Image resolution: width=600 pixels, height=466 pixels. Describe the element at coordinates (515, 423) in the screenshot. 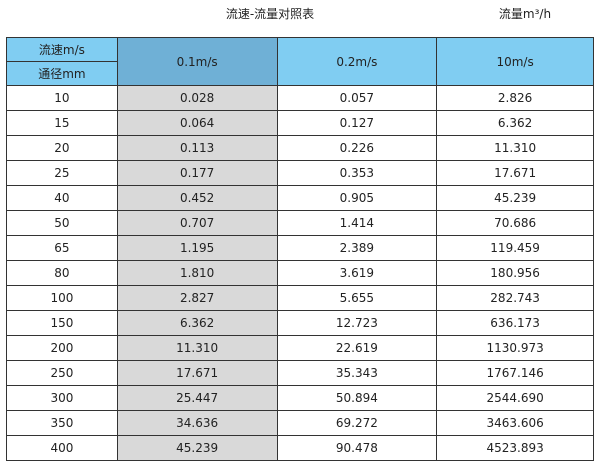

I see `flow-cell: 3463.606` at that location.